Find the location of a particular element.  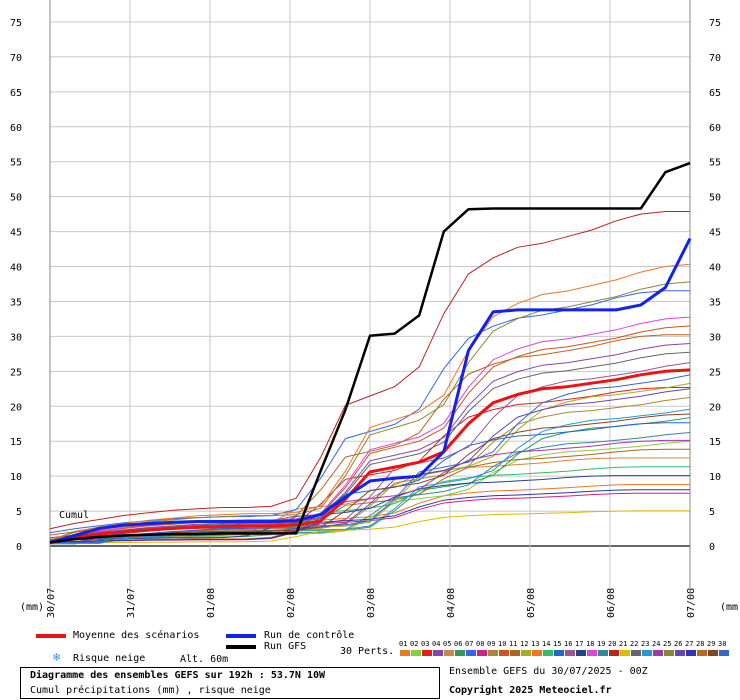

pert-number: 08 is located at coordinates (480, 644).